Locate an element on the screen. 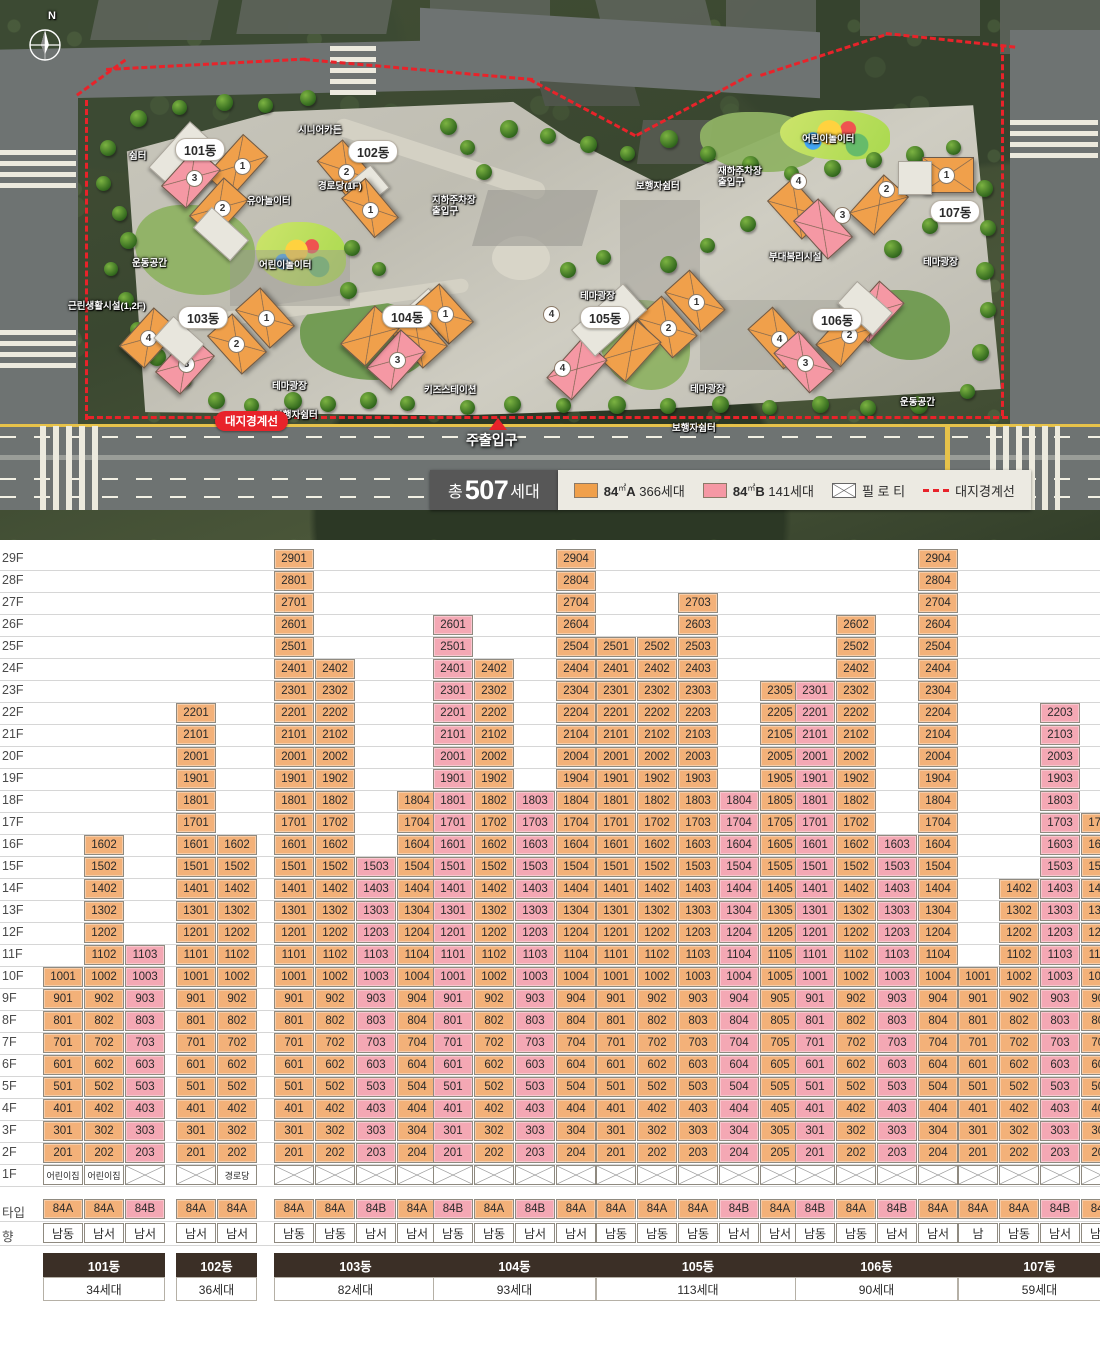 The image size is (1100, 1362). unit-cell: 1905 is located at coordinates (780, 779).